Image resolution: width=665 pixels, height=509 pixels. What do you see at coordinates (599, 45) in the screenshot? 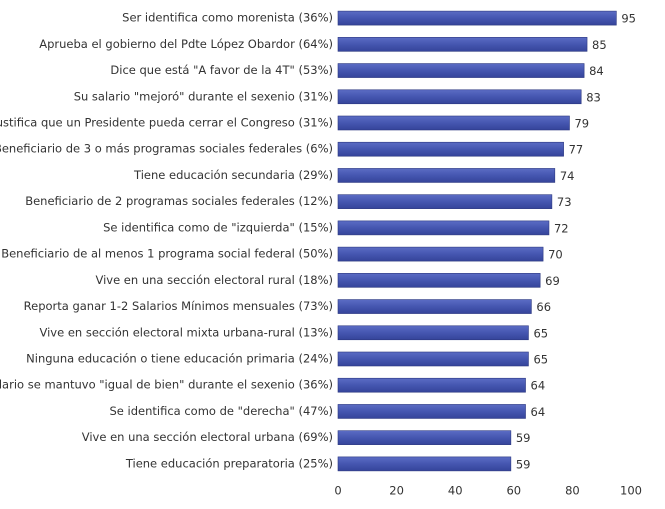
I see `value-label: 85` at bounding box center [599, 45].